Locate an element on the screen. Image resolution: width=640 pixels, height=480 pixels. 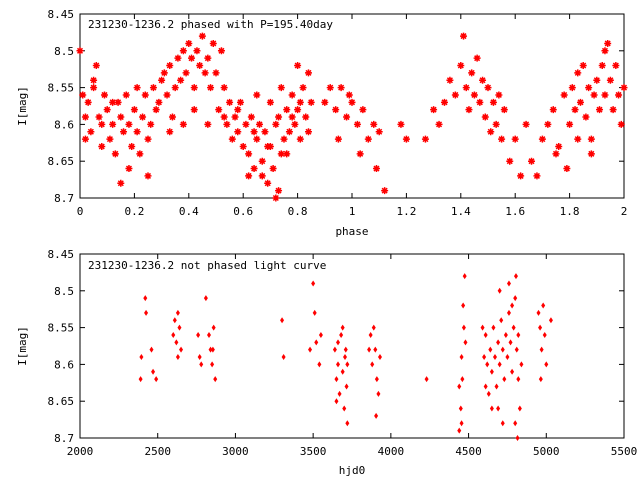
chart-title: 231230-1236.2 not phased light curve is located at coordinates (207, 265).